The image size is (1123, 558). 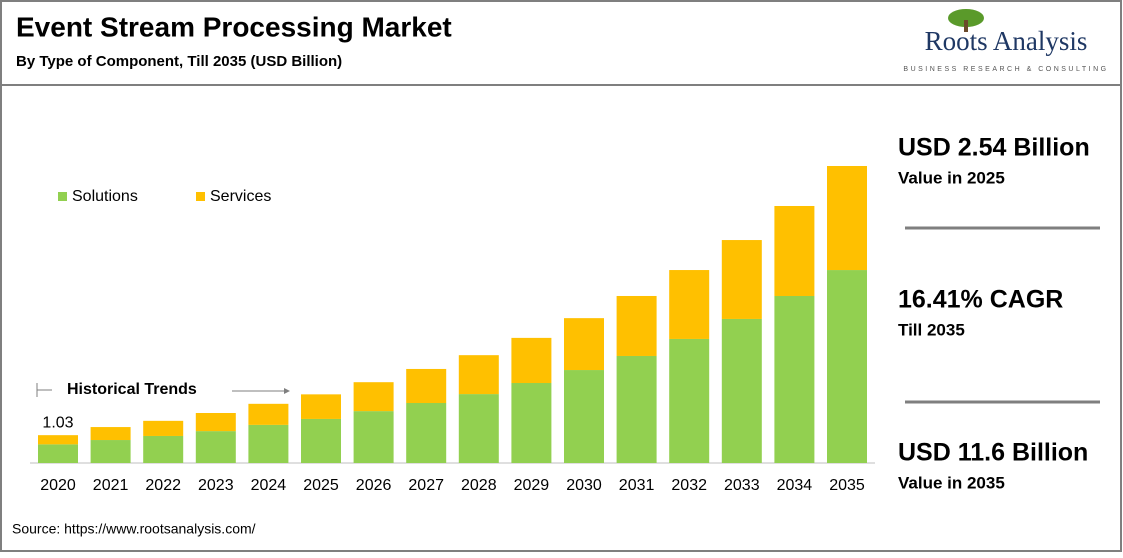 I want to click on stat-value: USD 2.54 Billion, so click(x=994, y=148).